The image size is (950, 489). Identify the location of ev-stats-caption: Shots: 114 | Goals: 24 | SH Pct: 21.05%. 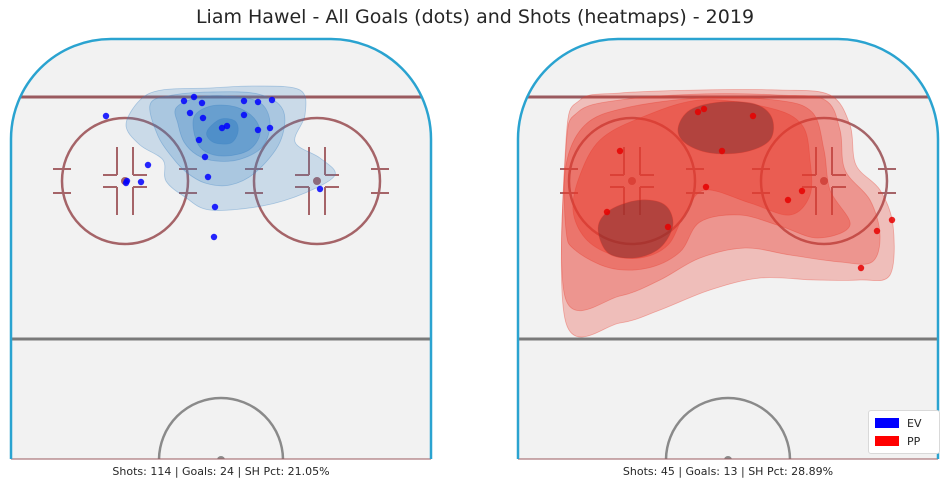
(221, 471).